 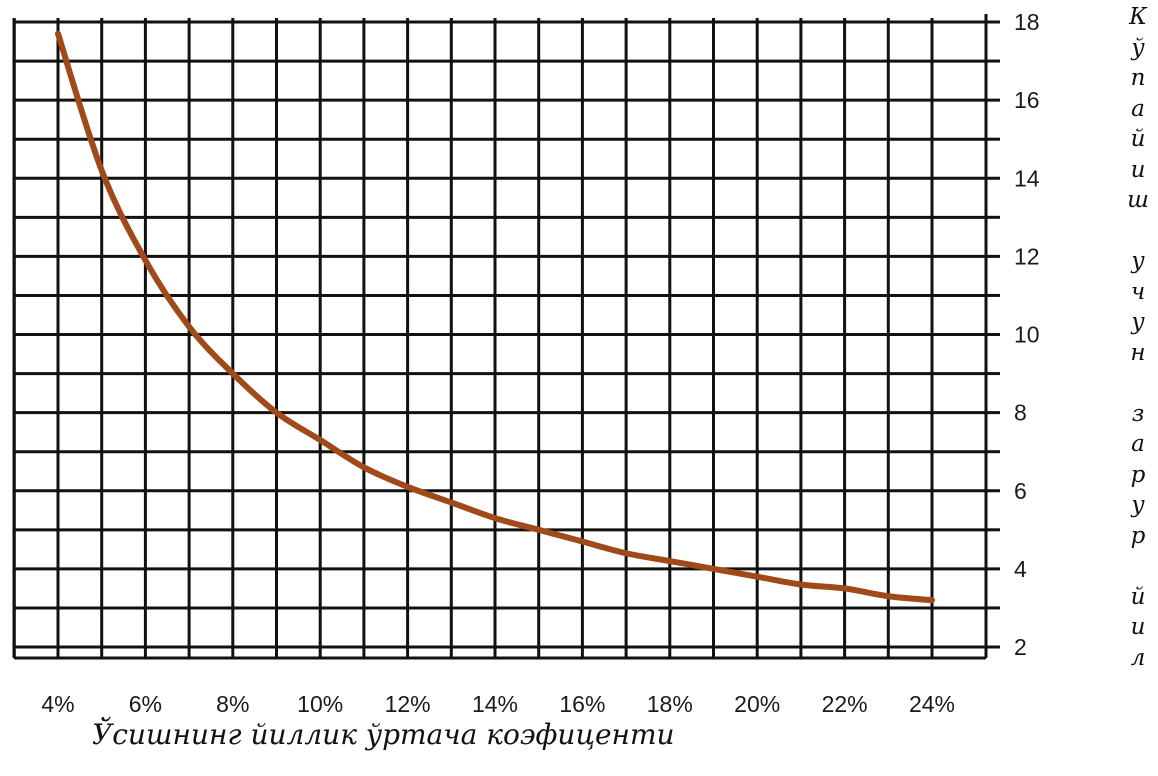 I want to click on x-tick-label: 14%, so click(x=495, y=704).